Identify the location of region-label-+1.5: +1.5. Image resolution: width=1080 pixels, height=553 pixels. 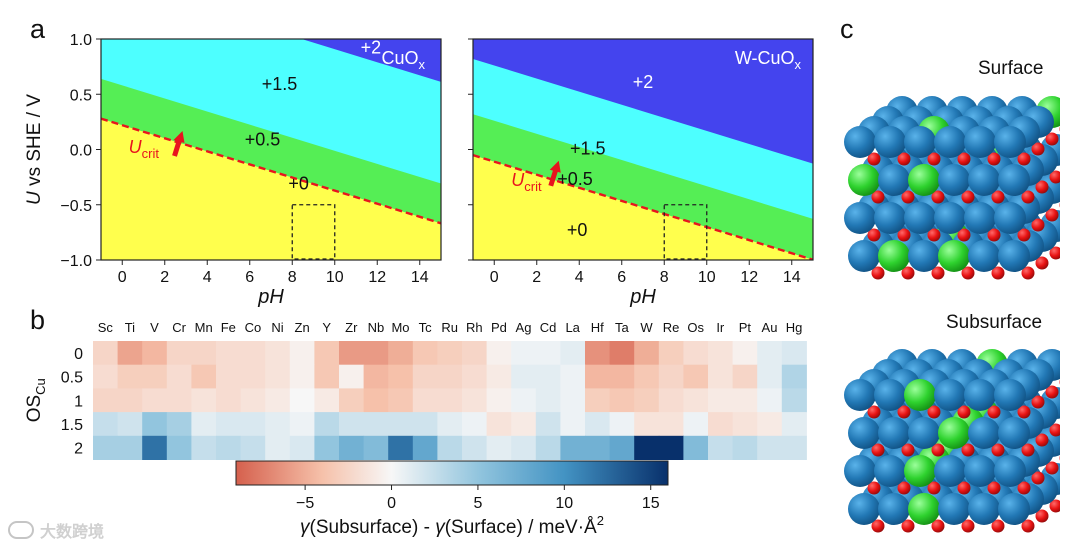
(588, 148).